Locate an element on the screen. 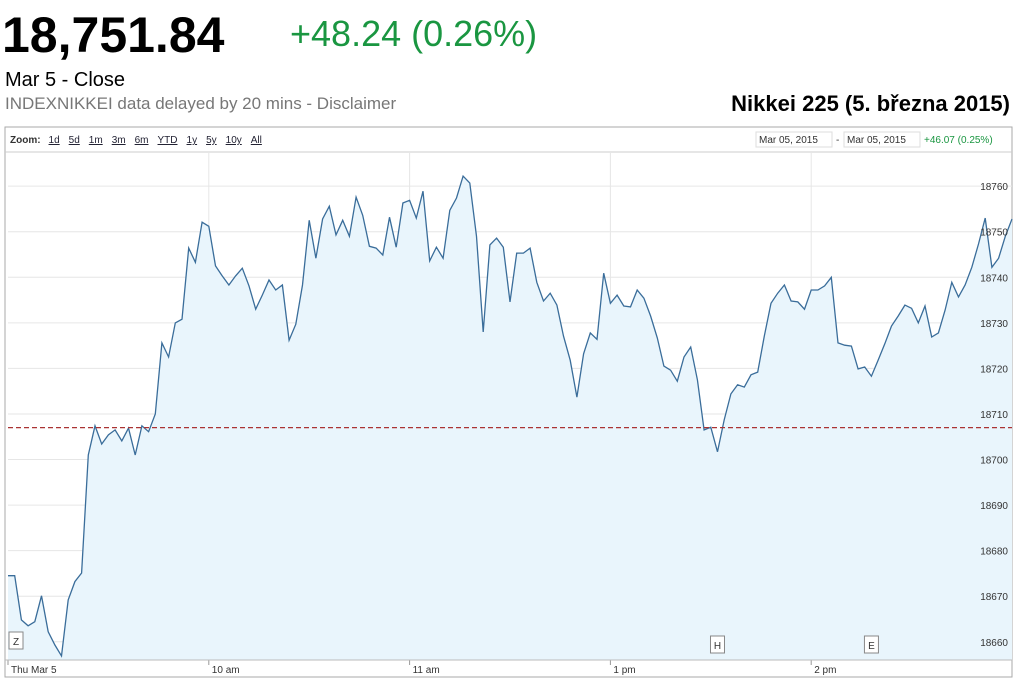  status: Mar 5 - Close is located at coordinates (65, 80).